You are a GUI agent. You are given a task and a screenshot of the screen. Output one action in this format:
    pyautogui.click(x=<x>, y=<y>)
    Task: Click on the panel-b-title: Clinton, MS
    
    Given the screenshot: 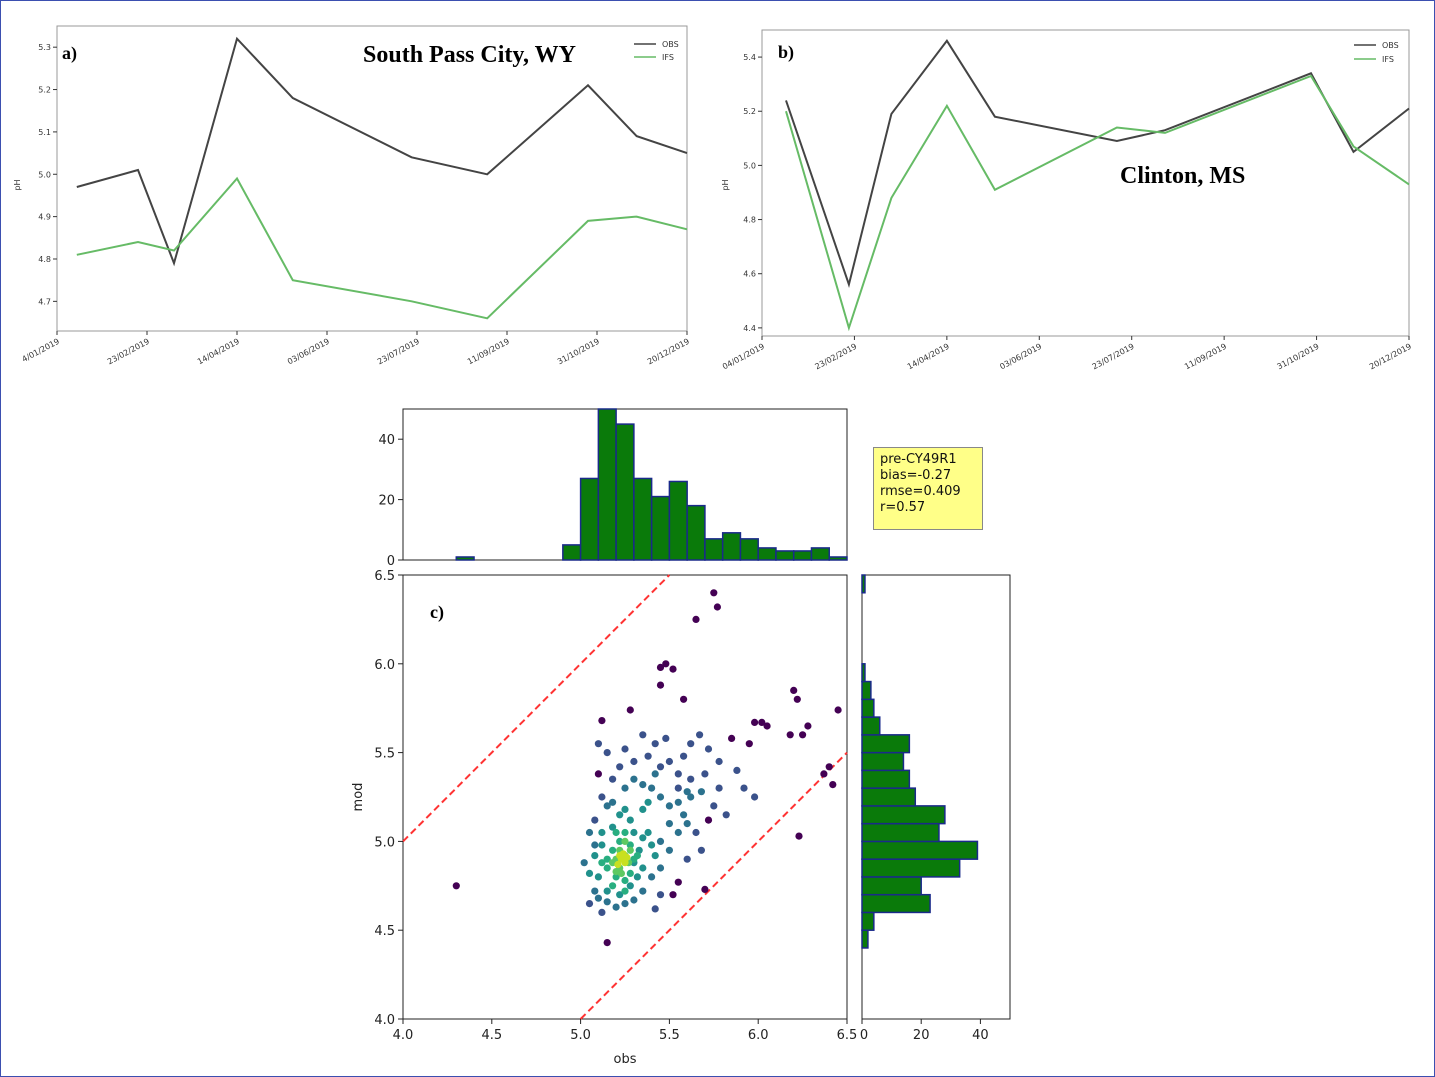 What is the action you would take?
    pyautogui.click(x=1182, y=176)
    